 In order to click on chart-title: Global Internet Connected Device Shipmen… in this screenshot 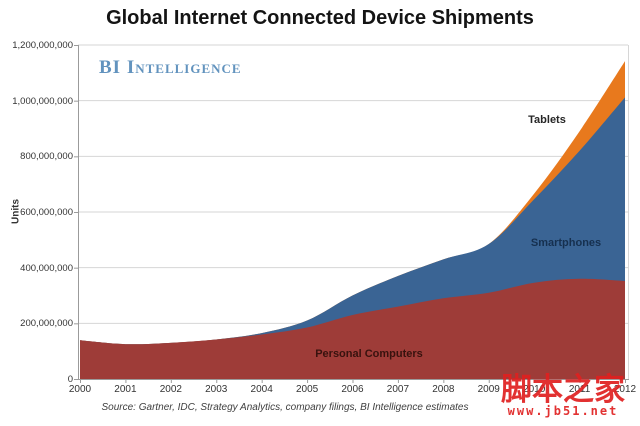, I will do `click(320, 18)`.